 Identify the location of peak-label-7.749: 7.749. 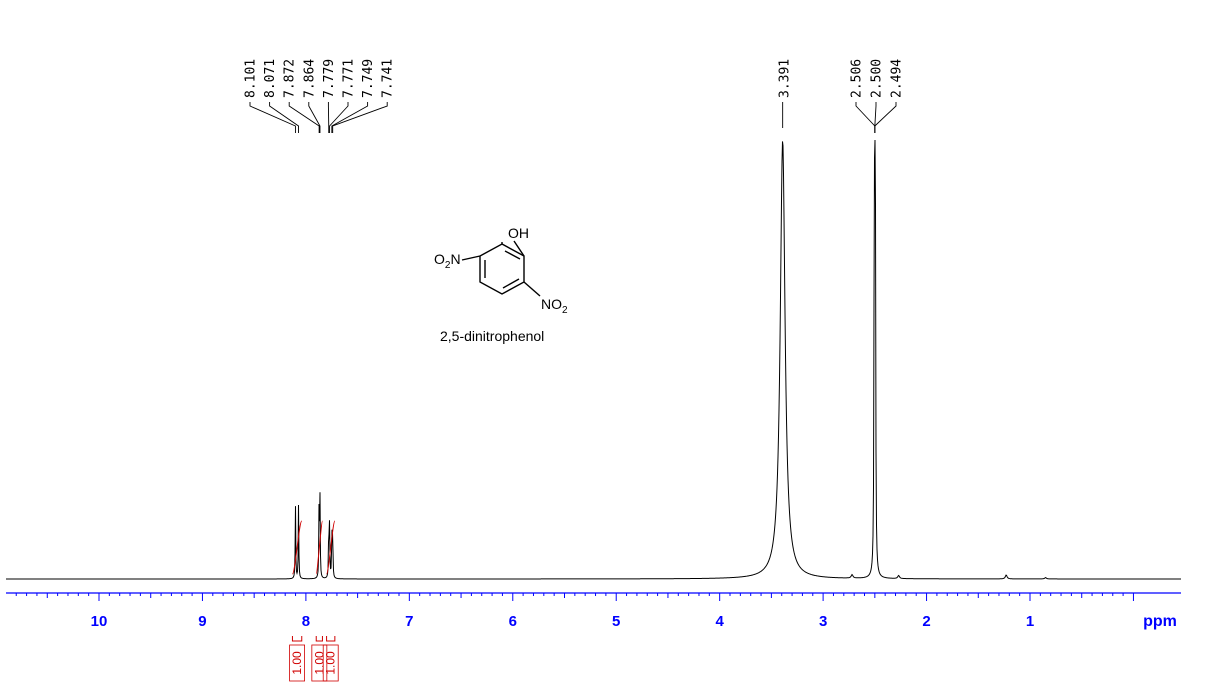
(368, 78).